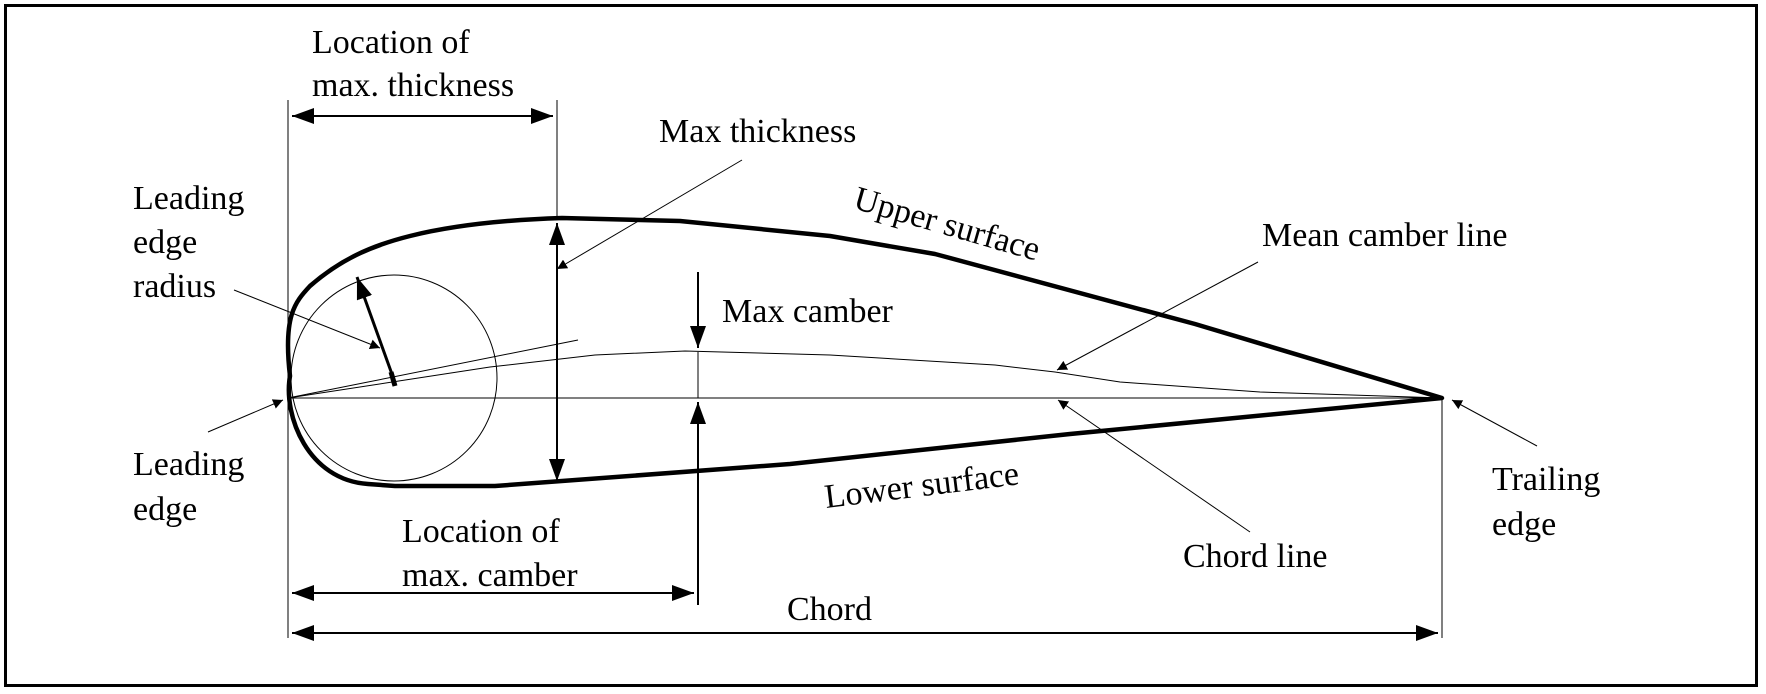 This screenshot has width=1766, height=694. Describe the element at coordinates (829, 609) in the screenshot. I see `chord-label: Chord` at that location.